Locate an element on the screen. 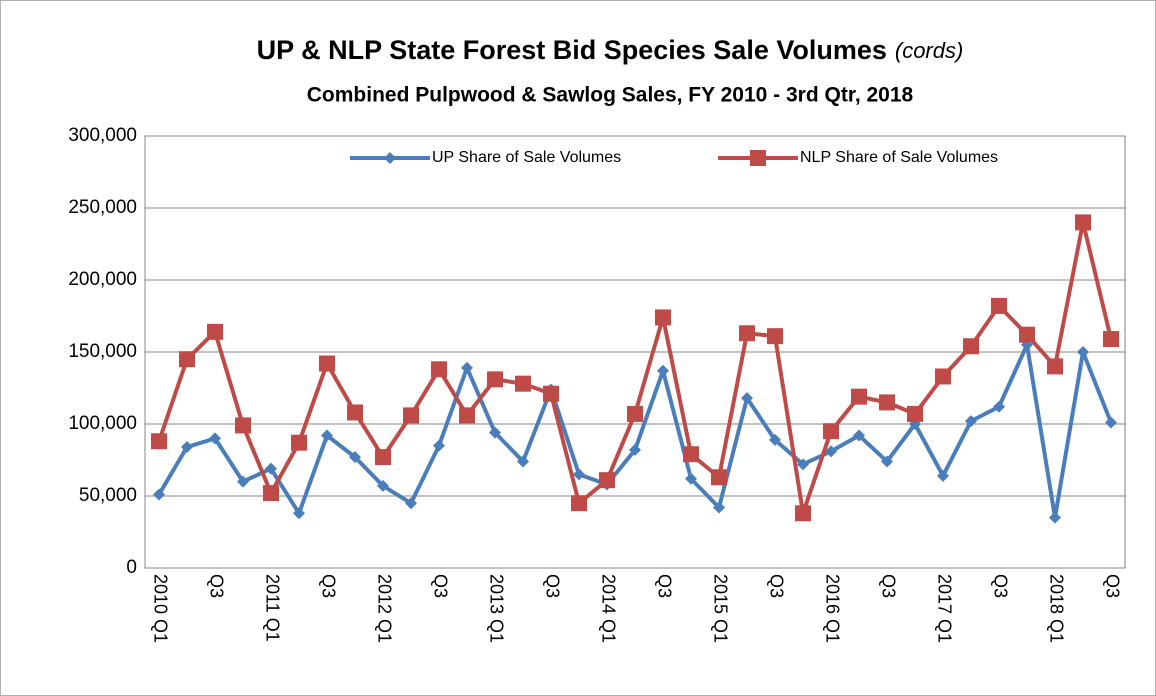 The image size is (1156, 696). x-tick-label: 2011 Q1 is located at coordinates (272, 608).